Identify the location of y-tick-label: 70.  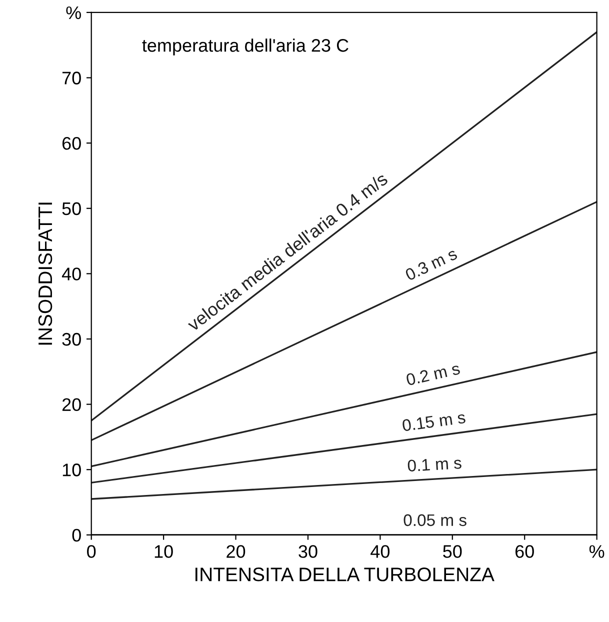
(71, 78).